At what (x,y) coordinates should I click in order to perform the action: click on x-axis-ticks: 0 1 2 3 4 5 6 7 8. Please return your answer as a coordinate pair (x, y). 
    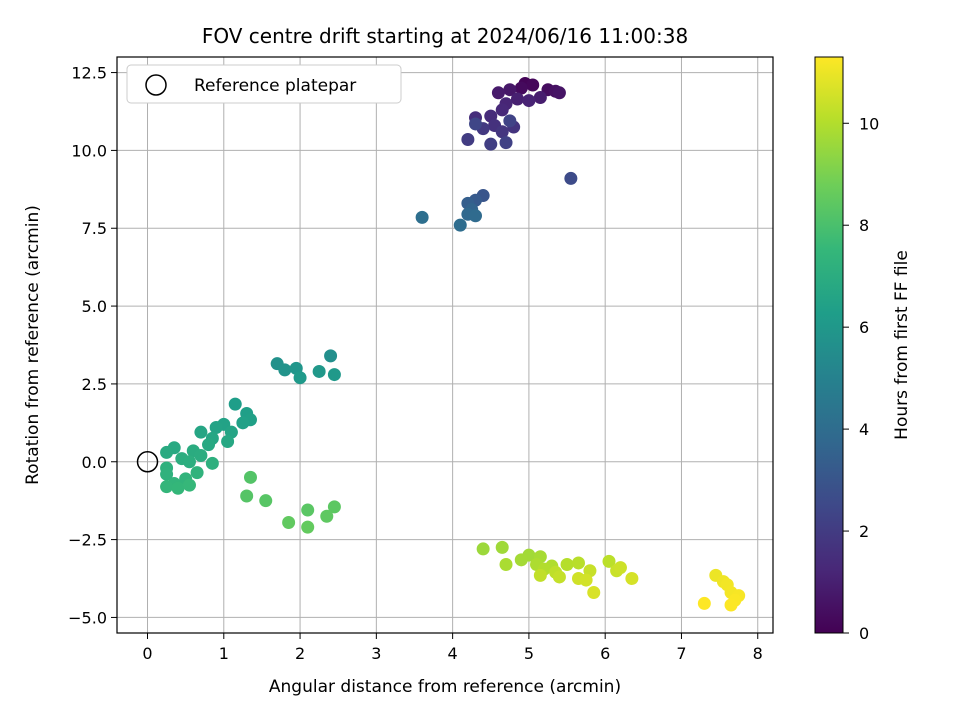
    Looking at the image, I should click on (452, 648).